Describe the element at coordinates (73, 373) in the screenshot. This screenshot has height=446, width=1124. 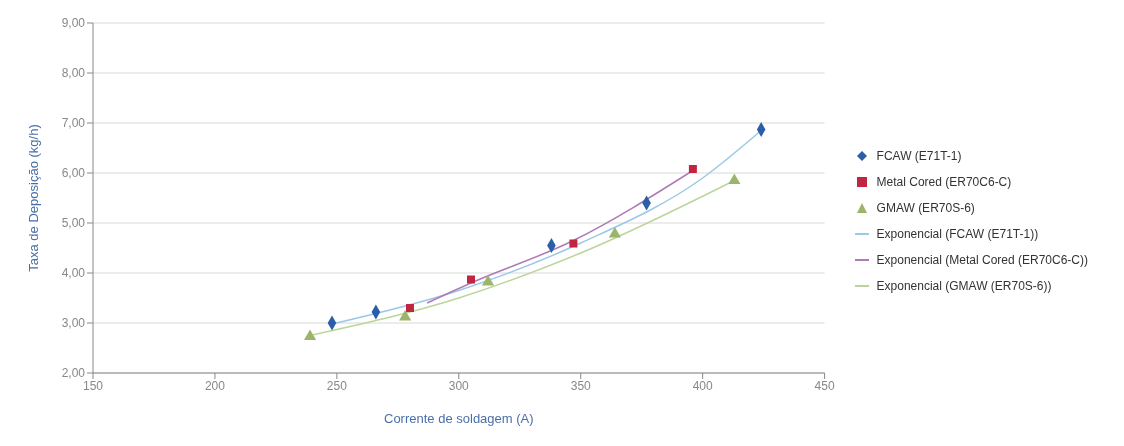
I see `y-tick-label: 2,00` at that location.